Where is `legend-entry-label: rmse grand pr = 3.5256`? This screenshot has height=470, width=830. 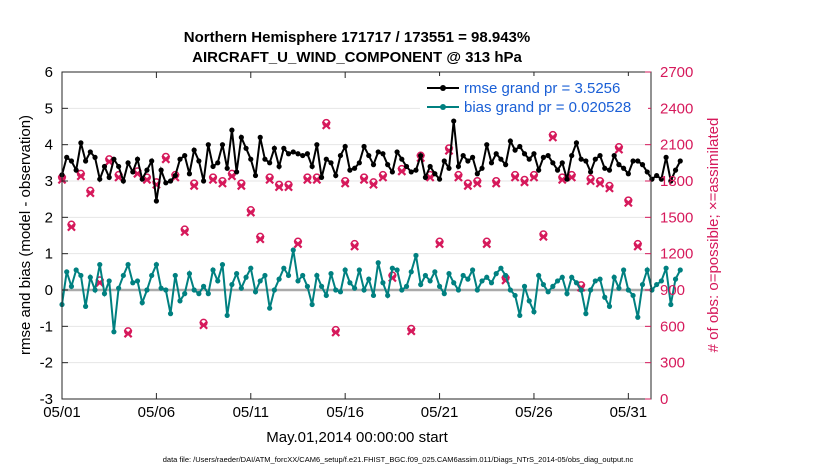 legend-entry-label: rmse grand pr = 3.5256 is located at coordinates (542, 88).